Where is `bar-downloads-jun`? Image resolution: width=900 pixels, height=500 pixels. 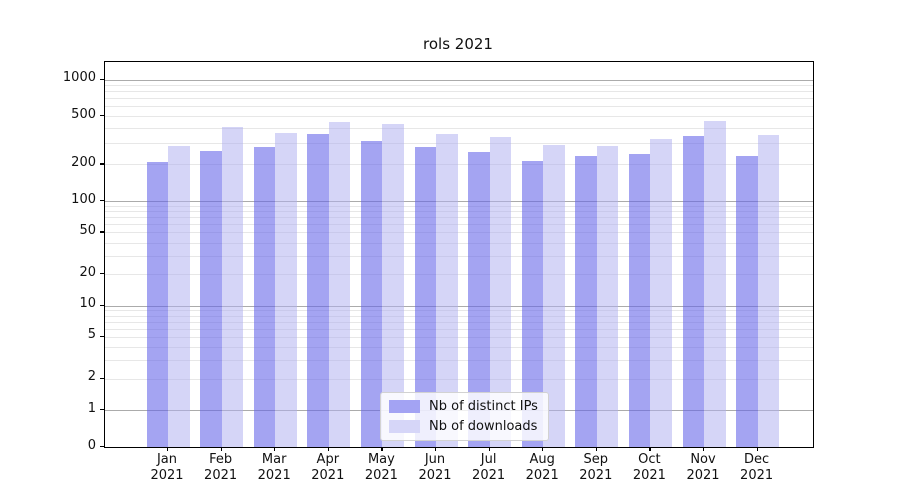 bar-downloads-jun is located at coordinates (447, 290).